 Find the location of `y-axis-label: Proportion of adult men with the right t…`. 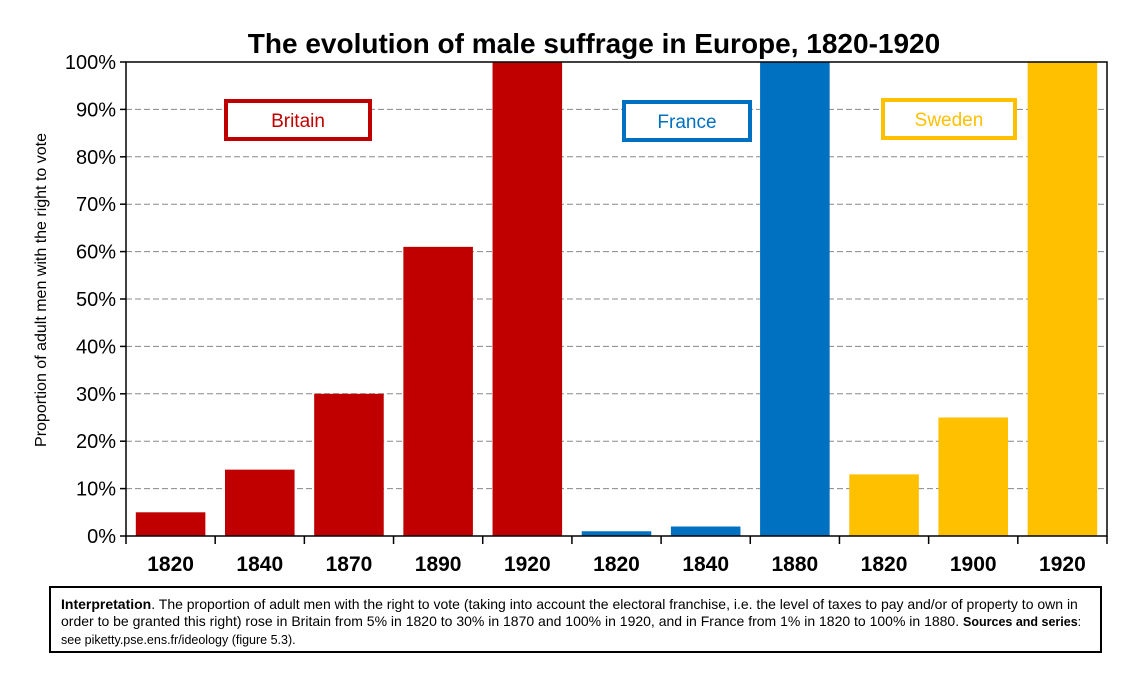

y-axis-label: Proportion of adult men with the right t… is located at coordinates (41, 290).